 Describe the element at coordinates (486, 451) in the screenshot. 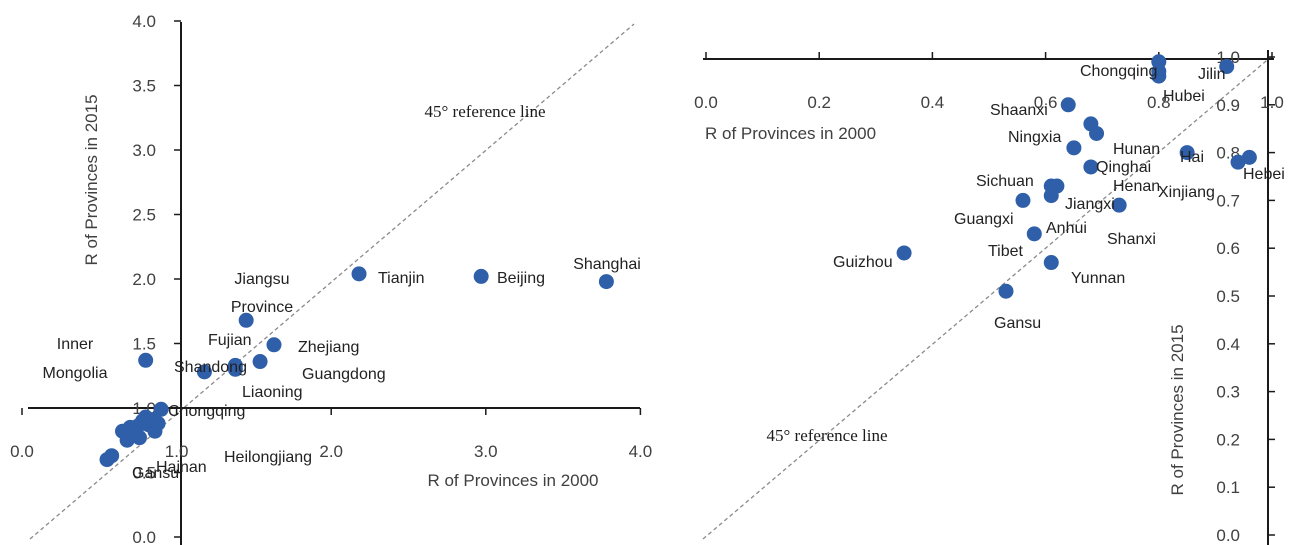

I see `left-x-tick-label: 3.0` at that location.